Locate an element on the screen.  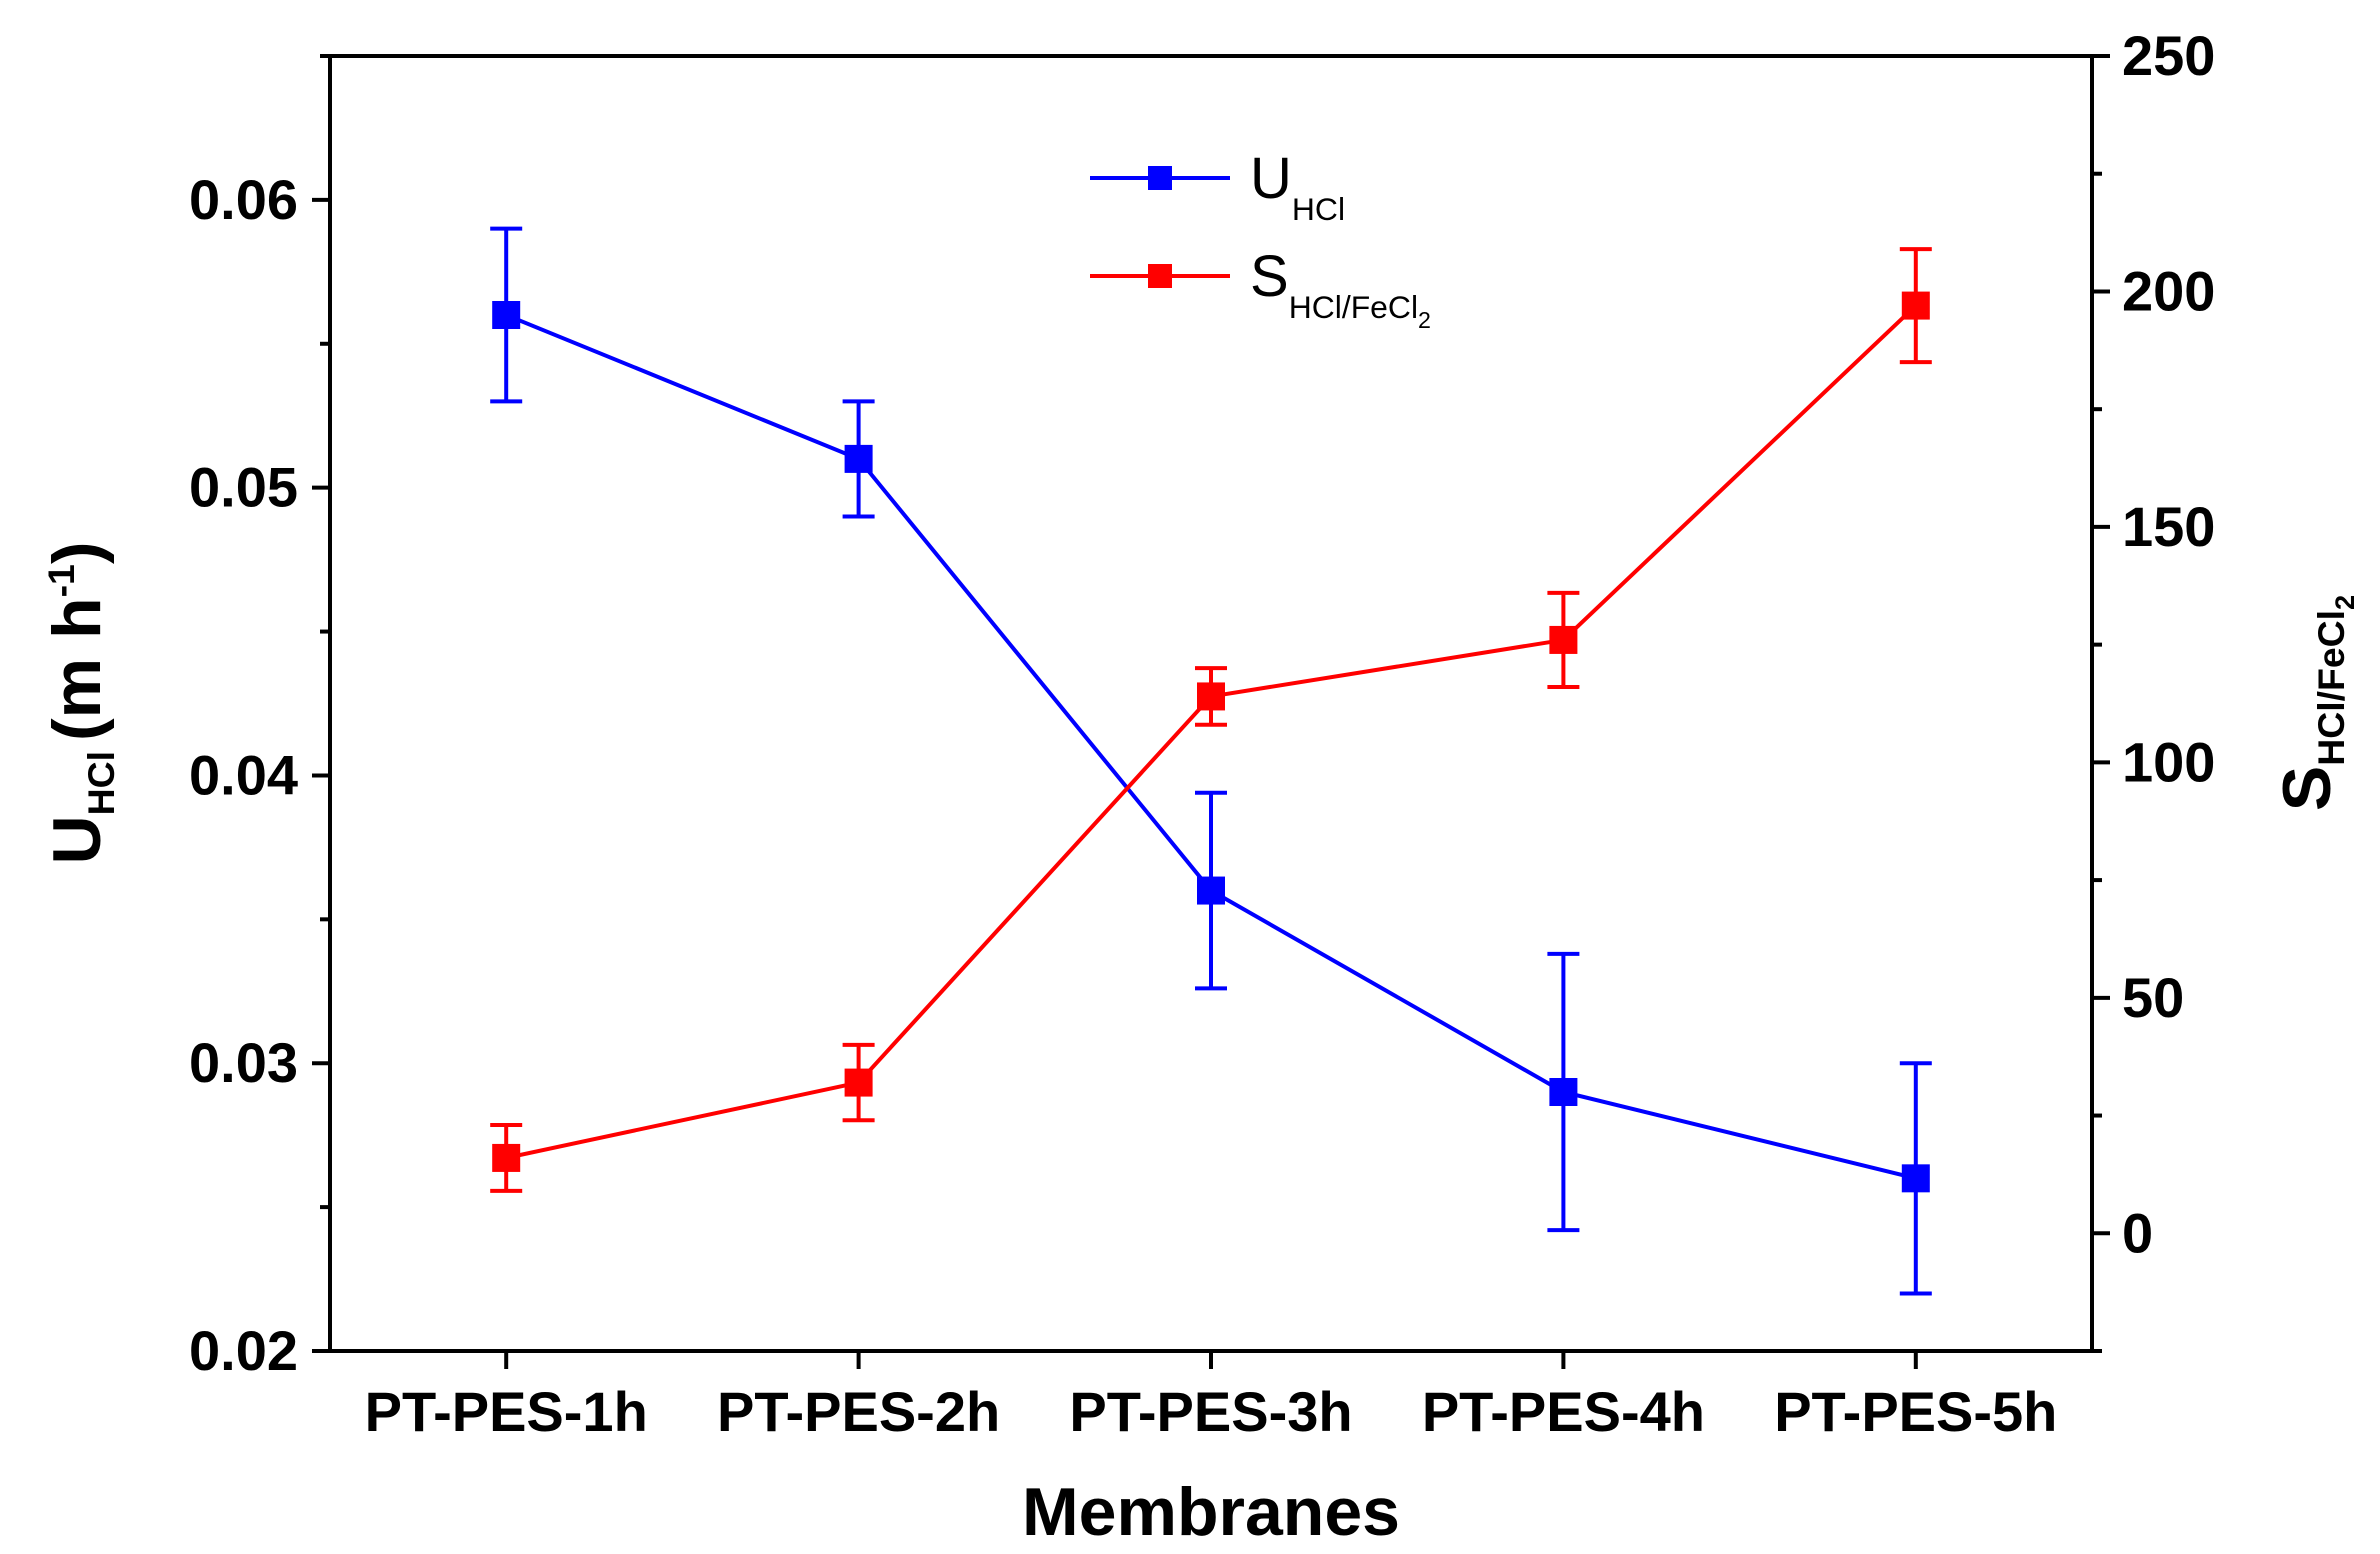
right-axis-title: SHCl/FeCl2 is located at coordinates (2314, 703).